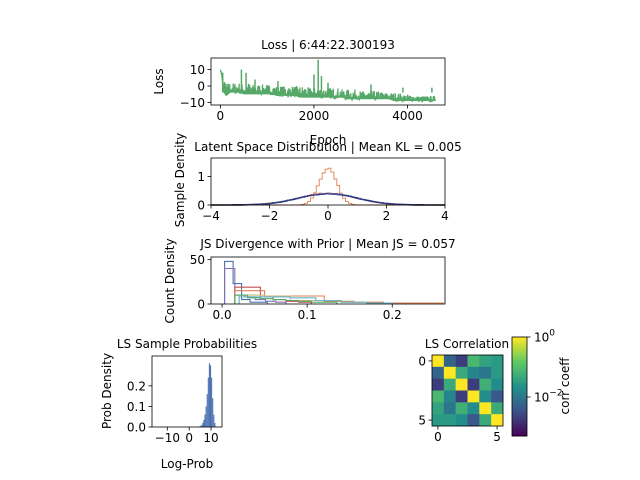  What do you see at coordinates (270, 216) in the screenshot?
I see `latent-xtick-label: −2` at bounding box center [270, 216].